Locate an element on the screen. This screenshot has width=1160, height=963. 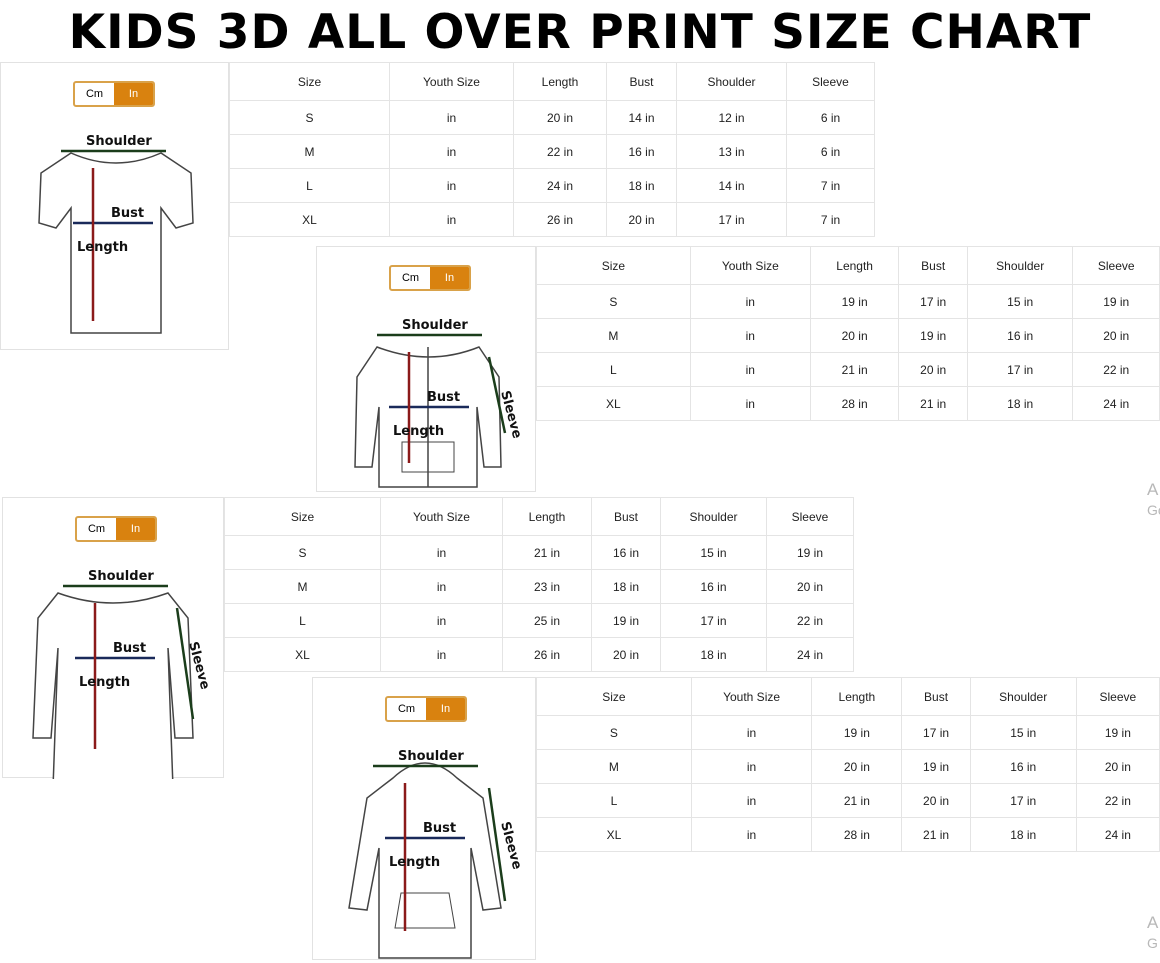
column-header: Youth Size is located at coordinates (441, 516).